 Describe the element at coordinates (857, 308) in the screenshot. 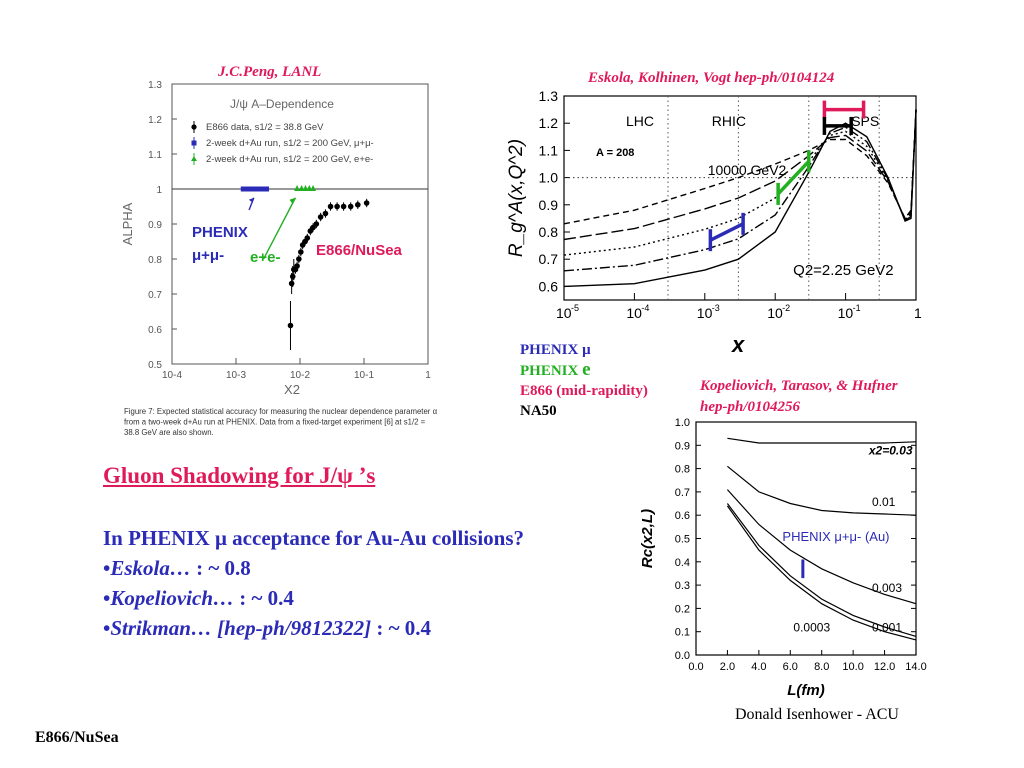

I see `x-tick-exponent: -1` at that location.